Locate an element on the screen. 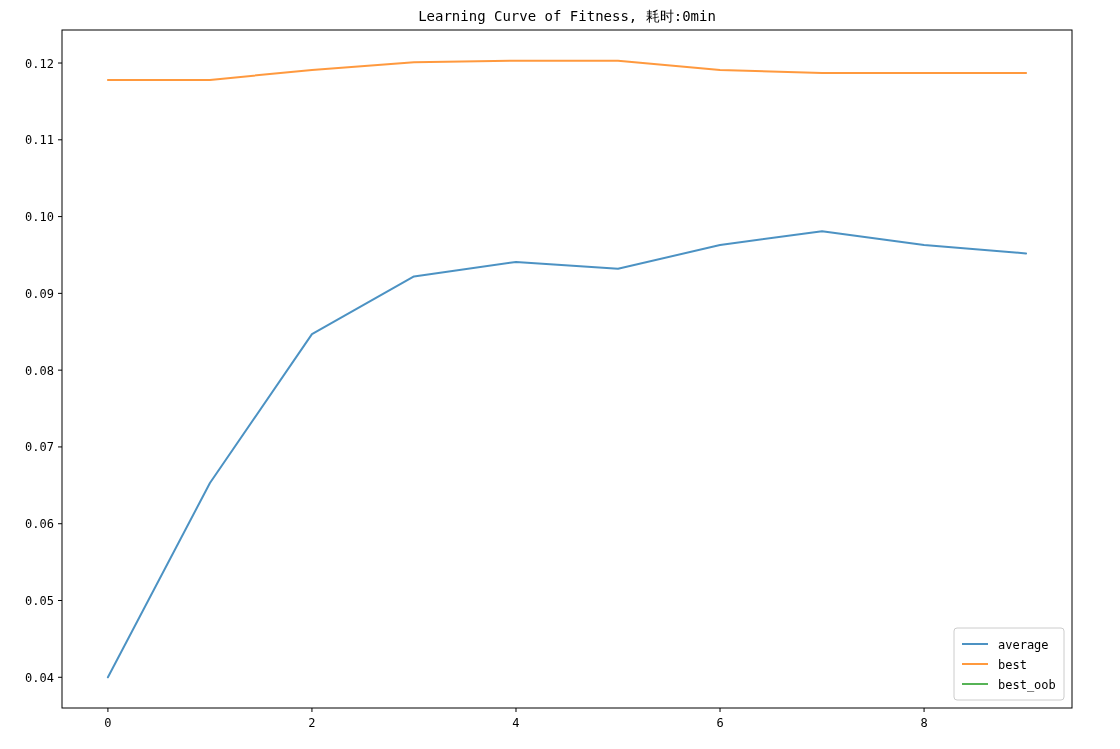 The width and height of the screenshot is (1120, 749). y-tick-label: 0.07 is located at coordinates (39, 447).